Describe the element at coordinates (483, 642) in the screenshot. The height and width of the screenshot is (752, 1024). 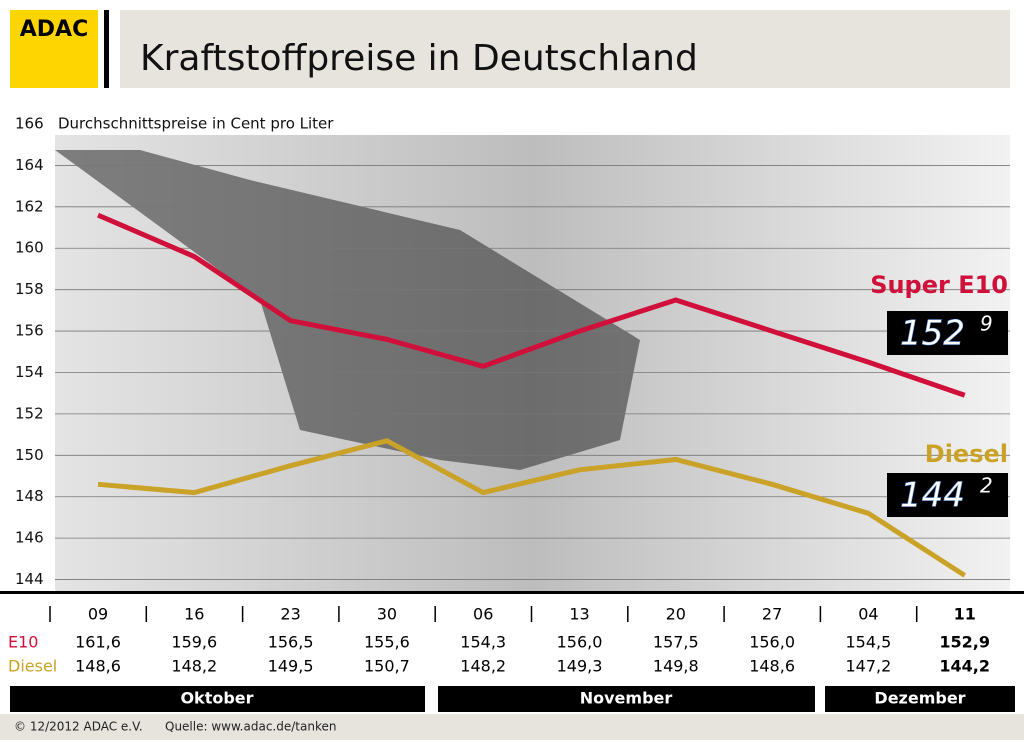
I see `value-label: 154,3` at that location.